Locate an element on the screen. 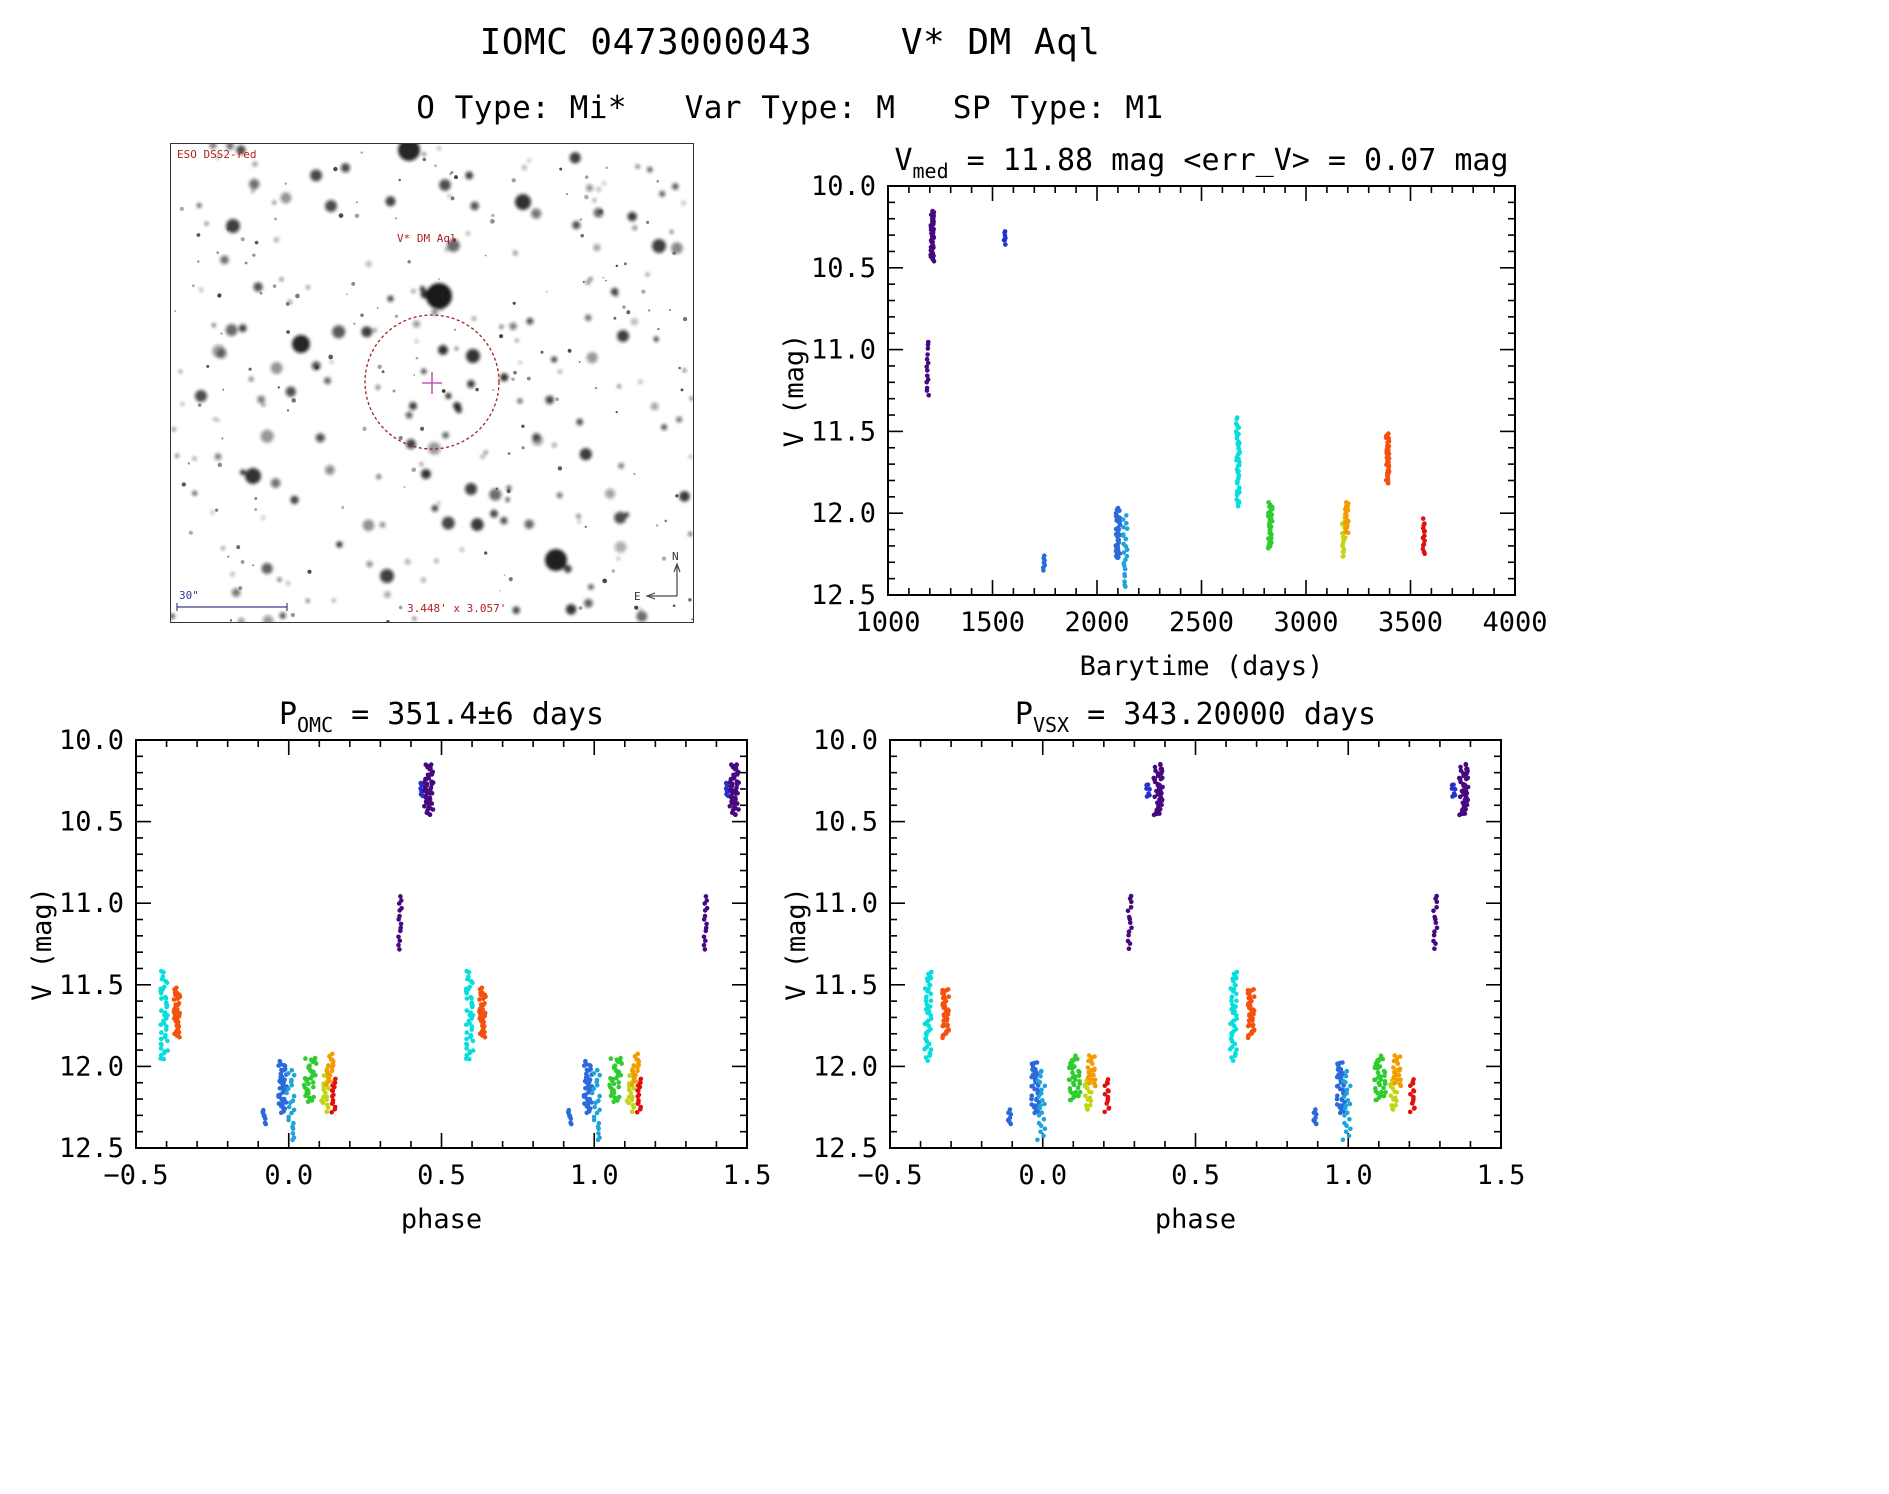 Image resolution: width=1889 pixels, height=1494 pixels. page-title: IOMC 0473000043 V* DM Aql is located at coordinates (790, 42).